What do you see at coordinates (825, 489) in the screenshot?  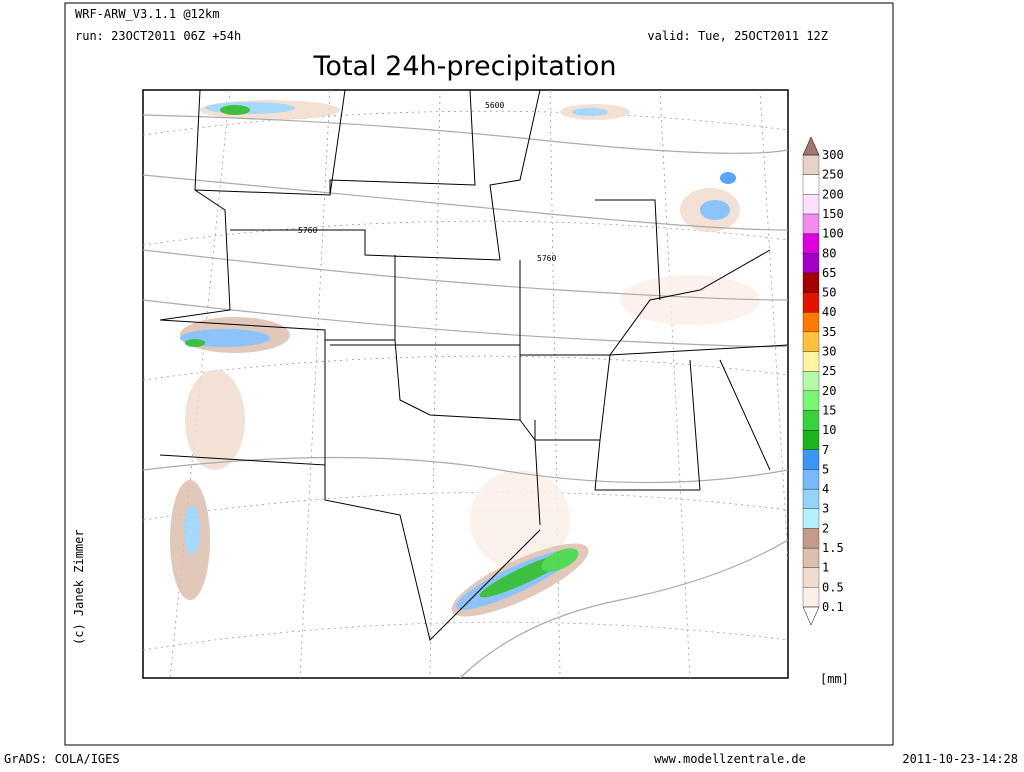 I see `legend-label: 4` at bounding box center [825, 489].